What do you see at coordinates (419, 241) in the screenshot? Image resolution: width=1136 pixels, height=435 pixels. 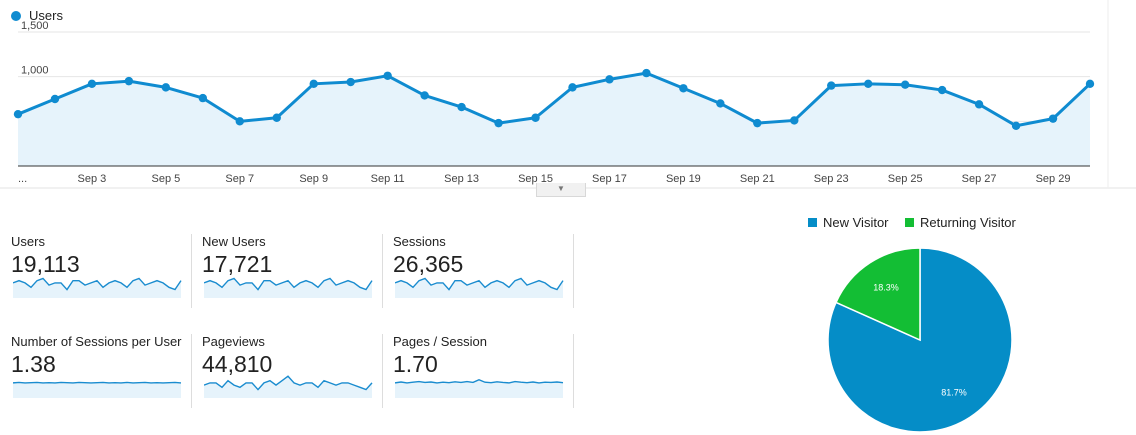 I see `metric-label: Sessions` at bounding box center [419, 241].